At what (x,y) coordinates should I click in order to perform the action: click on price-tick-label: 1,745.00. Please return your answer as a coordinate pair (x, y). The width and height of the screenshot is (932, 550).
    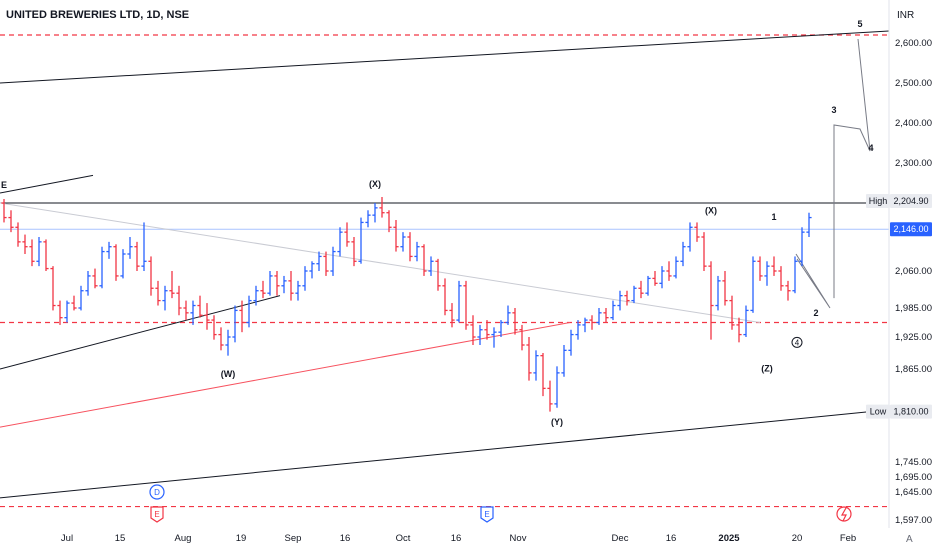
    Looking at the image, I should click on (913, 462).